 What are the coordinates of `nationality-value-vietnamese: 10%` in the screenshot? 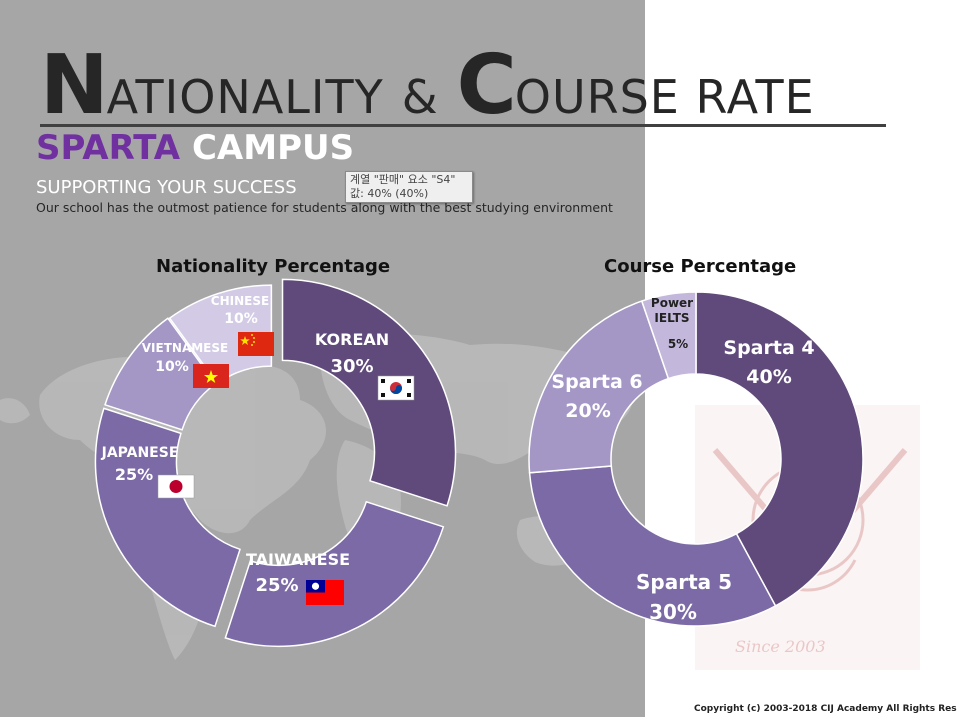 It's located at (172, 367).